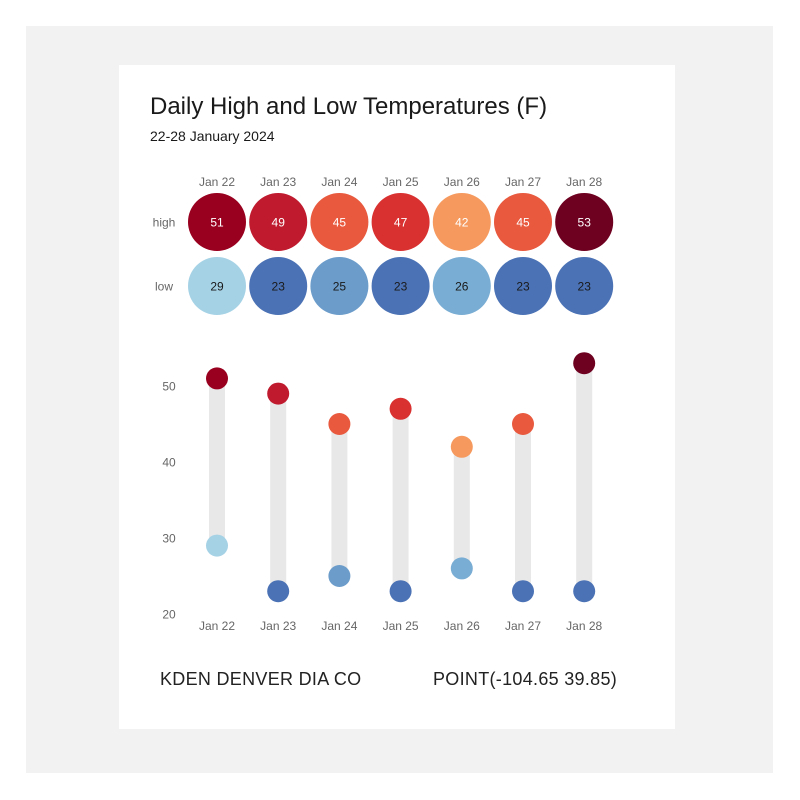 This screenshot has height=800, width=800. Describe the element at coordinates (525, 679) in the screenshot. I see `station-point: POINT(-104.65 39.85)` at that location.